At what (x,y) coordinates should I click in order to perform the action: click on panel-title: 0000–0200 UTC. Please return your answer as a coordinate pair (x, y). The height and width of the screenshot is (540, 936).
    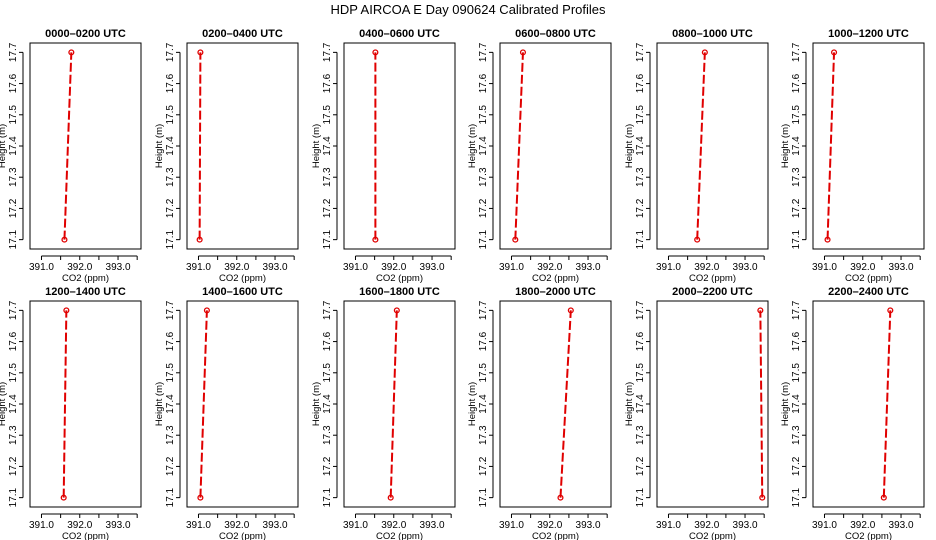
    Looking at the image, I should click on (85, 34).